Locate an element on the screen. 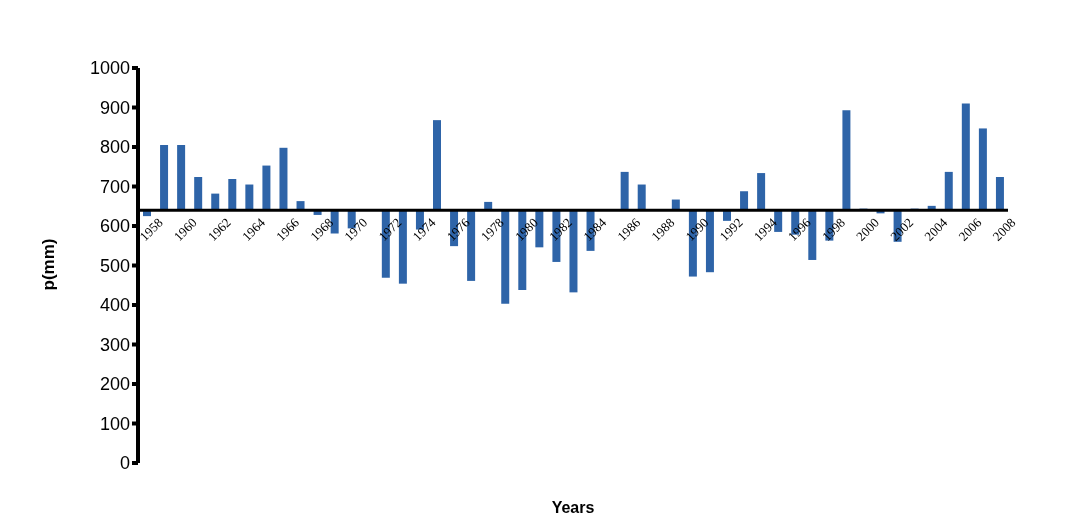 This screenshot has height=532, width=1073. y-tick-label: 600 is located at coordinates (114, 226).